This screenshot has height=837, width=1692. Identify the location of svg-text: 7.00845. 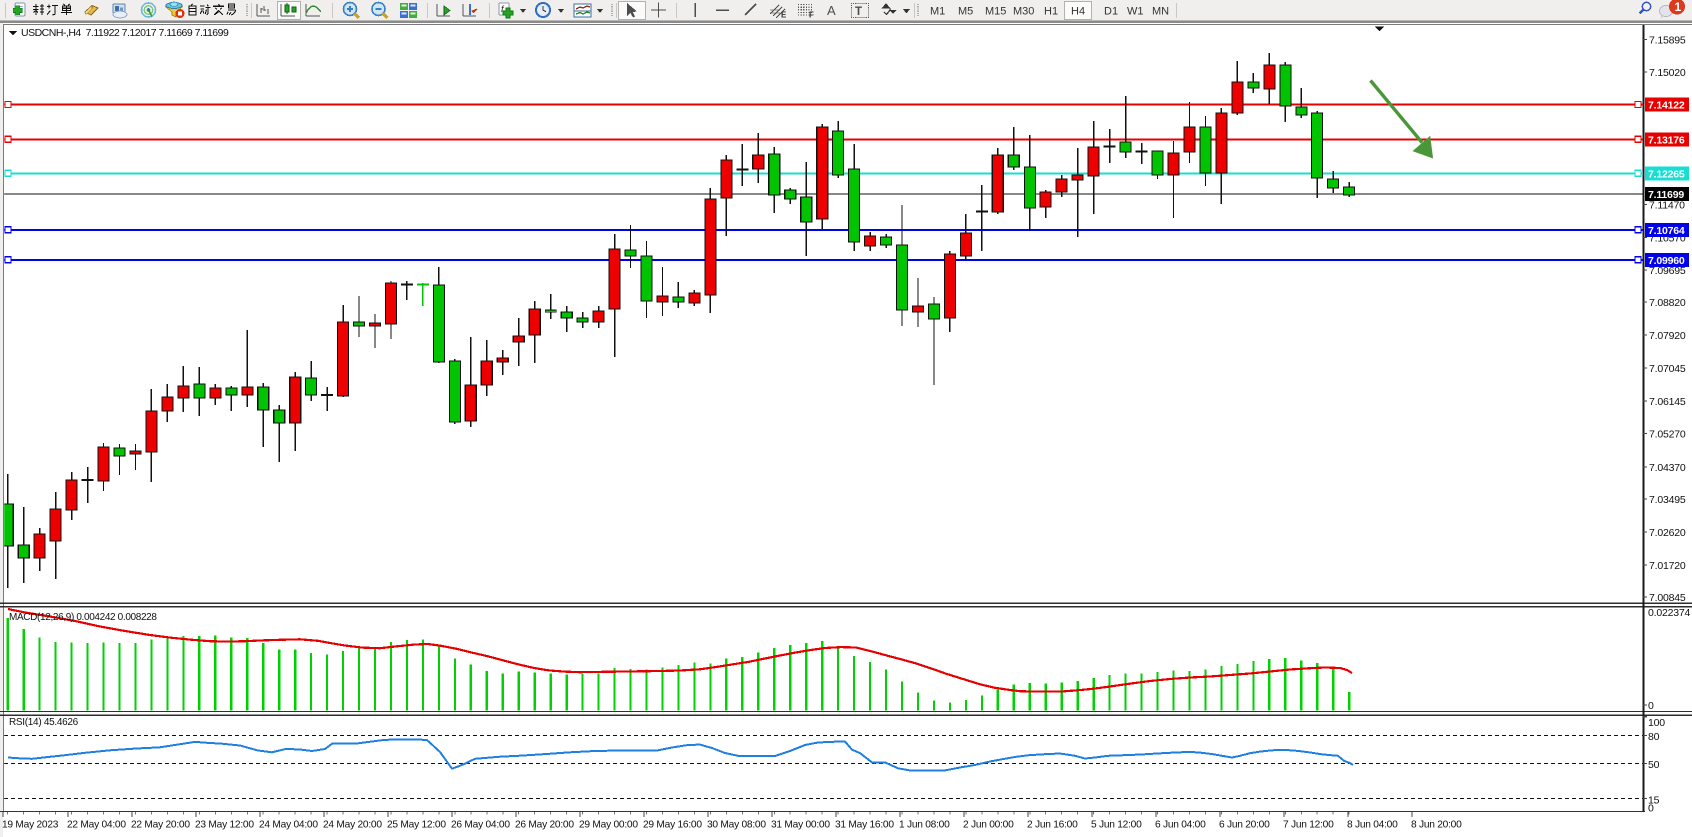
(1667, 598).